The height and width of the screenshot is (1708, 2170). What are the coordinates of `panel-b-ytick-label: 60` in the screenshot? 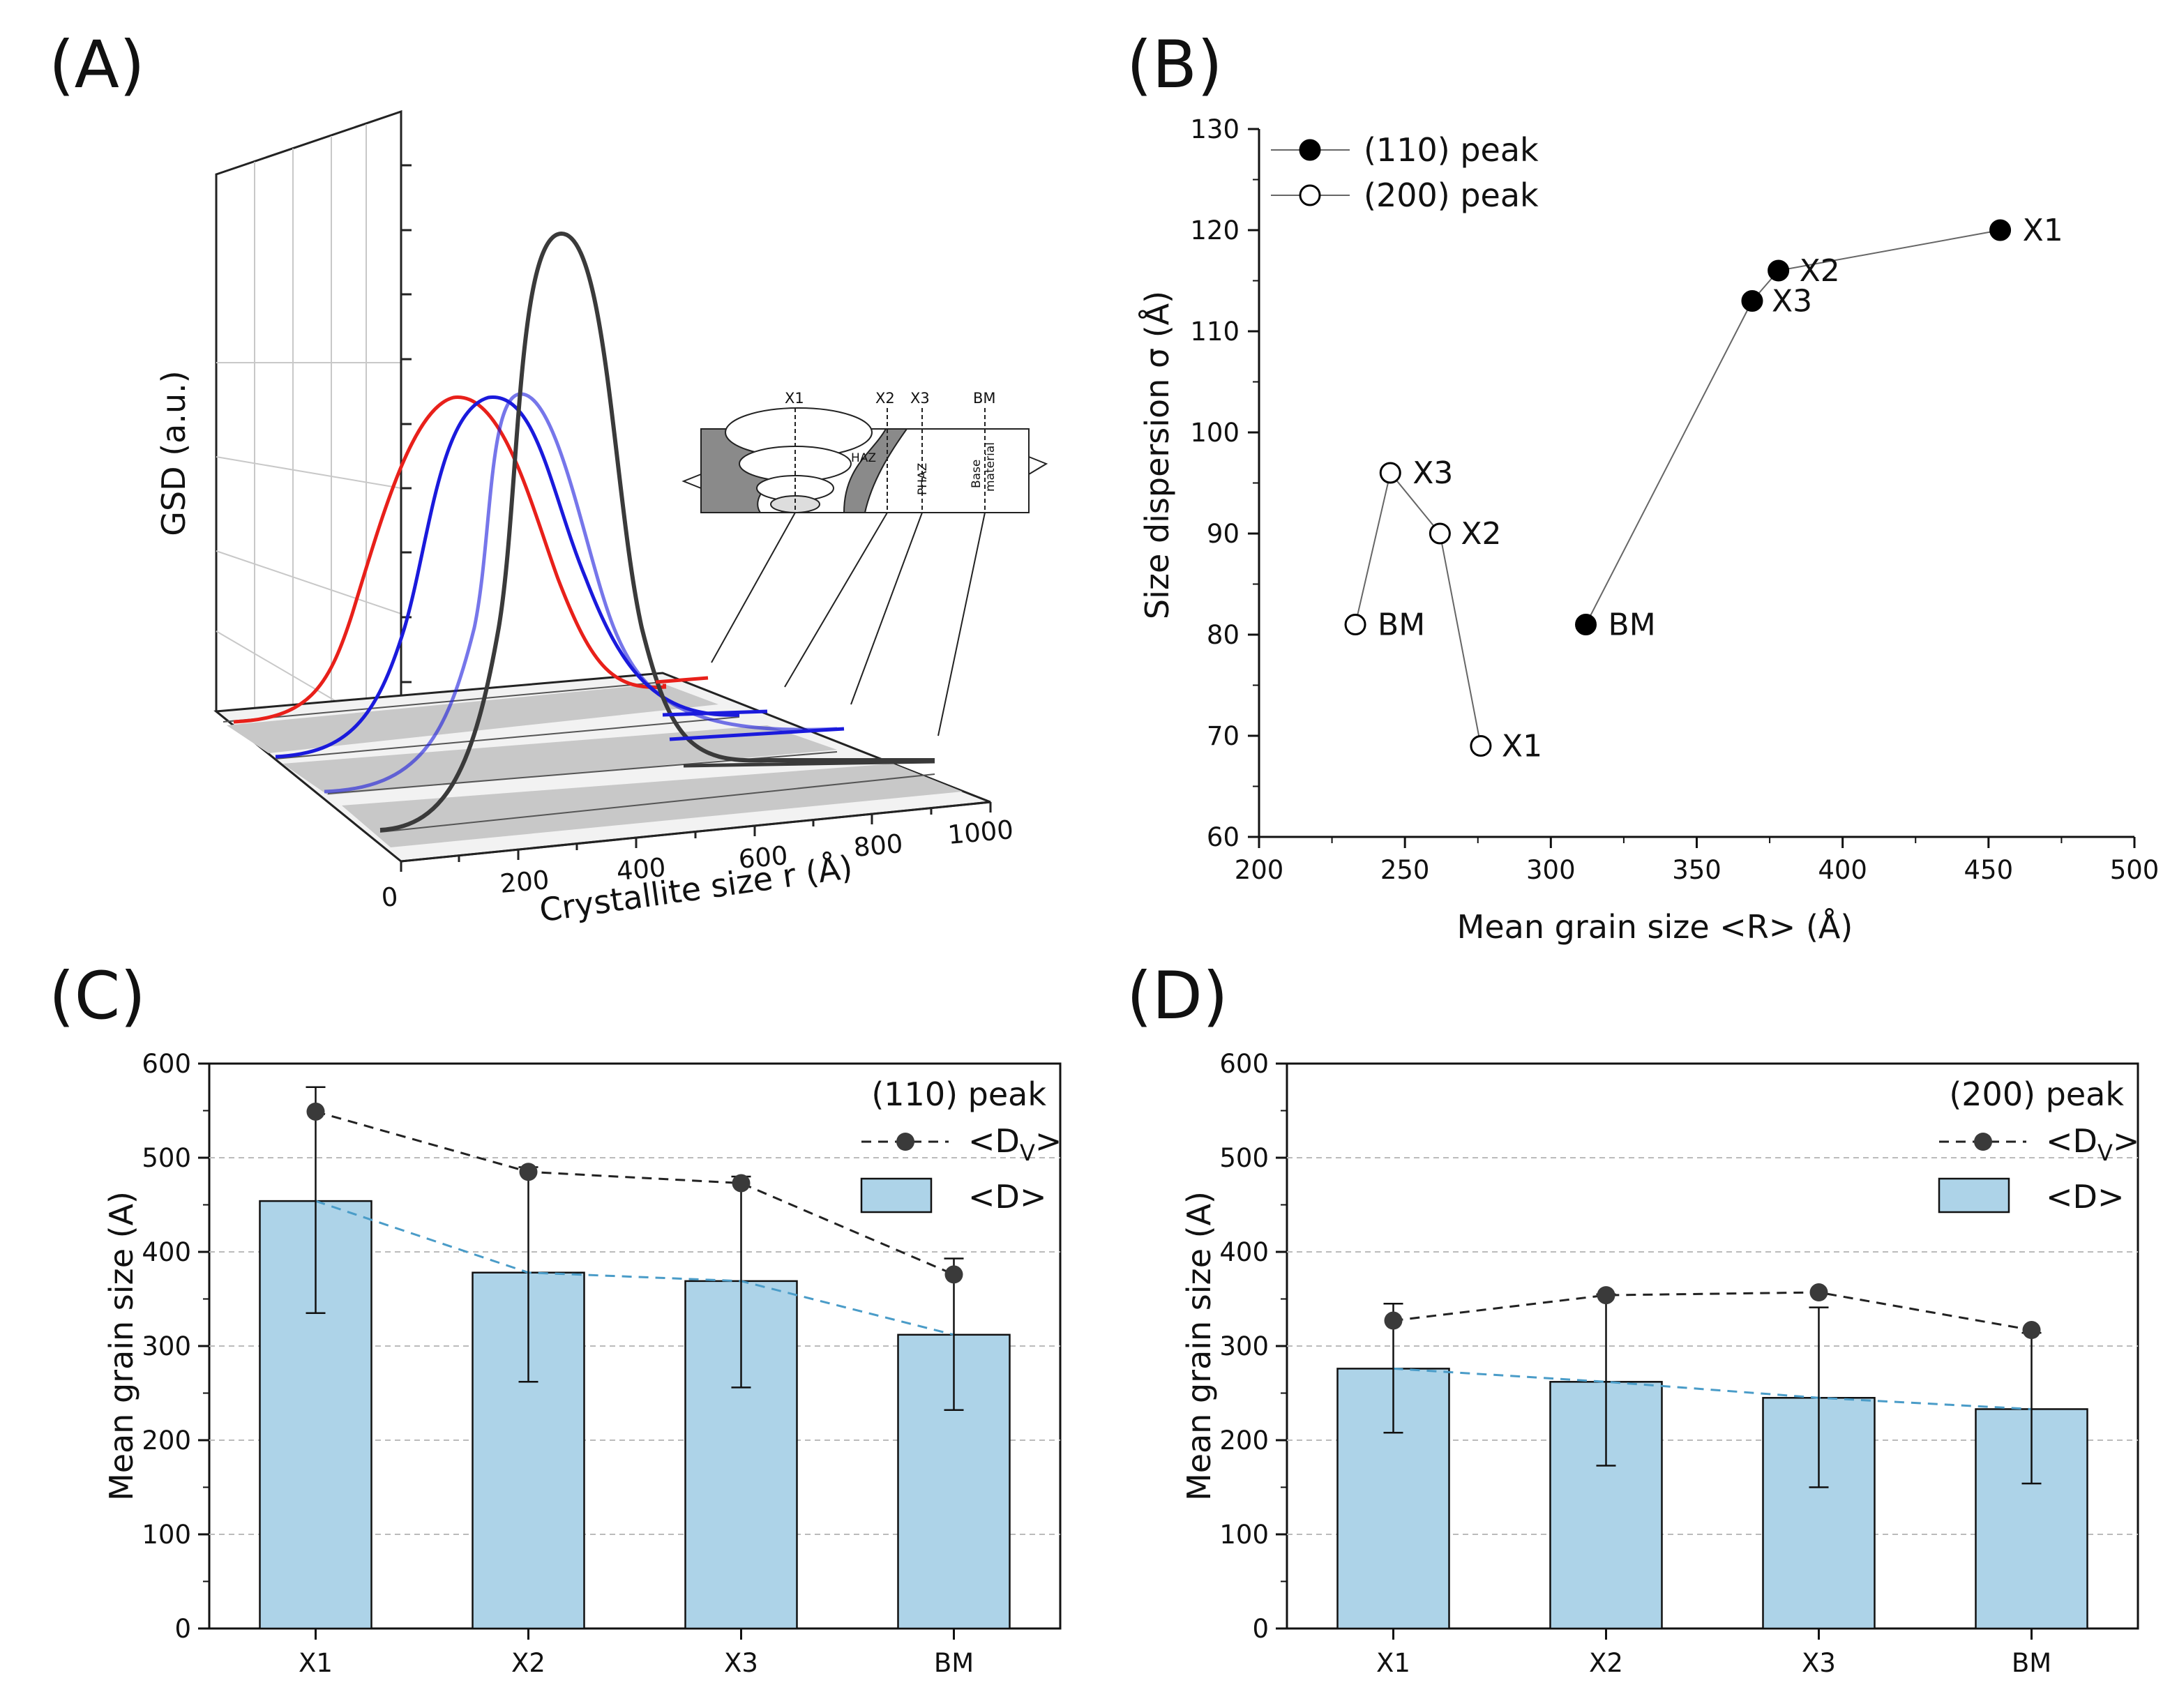 It's located at (1223, 837).